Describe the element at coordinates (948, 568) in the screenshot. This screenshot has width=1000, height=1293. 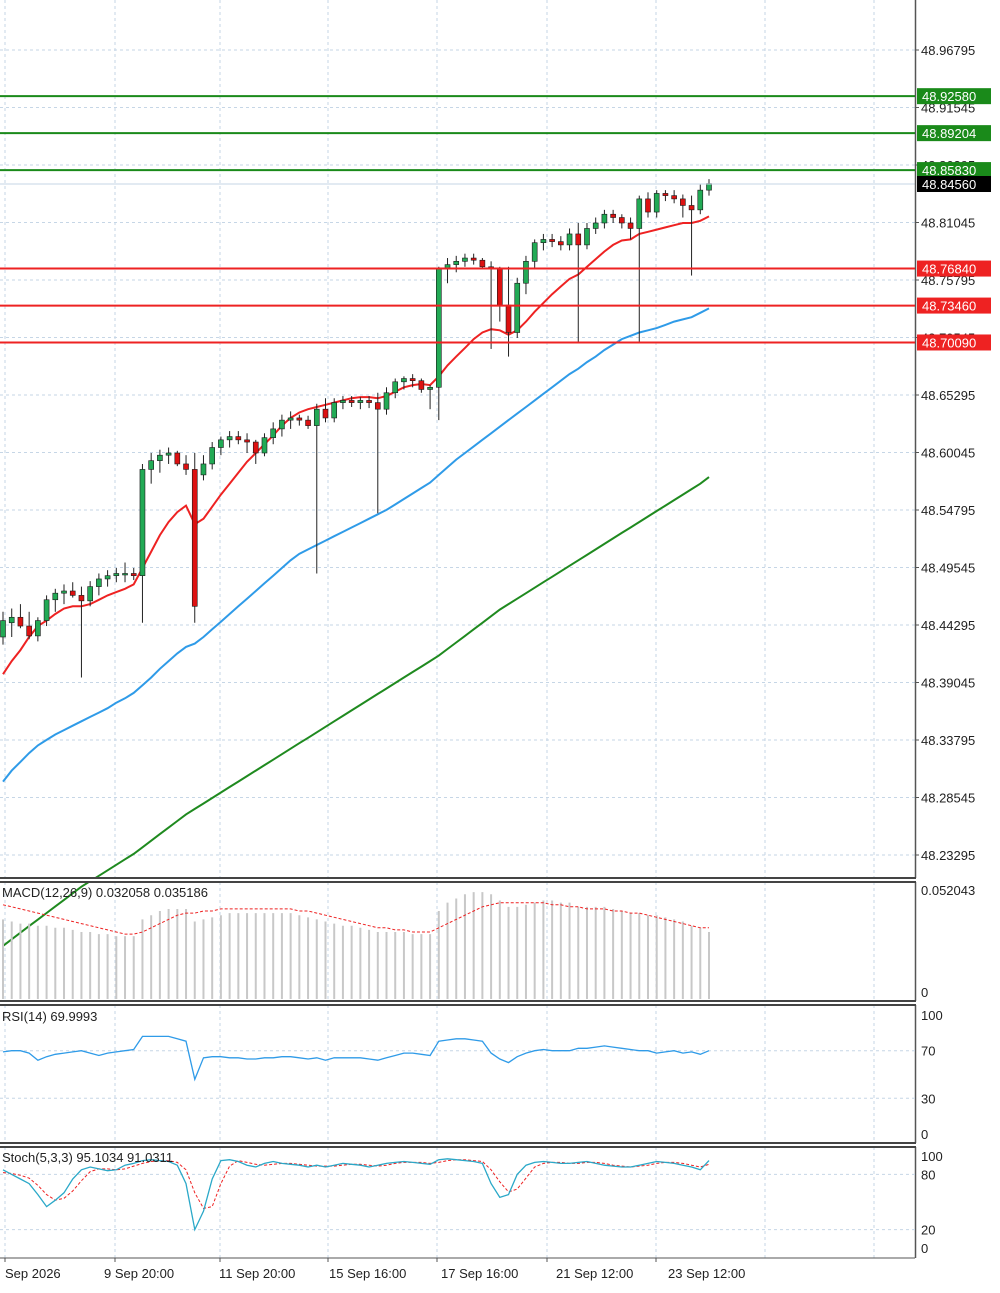
I see `price-tick-label: 48.49545` at that location.